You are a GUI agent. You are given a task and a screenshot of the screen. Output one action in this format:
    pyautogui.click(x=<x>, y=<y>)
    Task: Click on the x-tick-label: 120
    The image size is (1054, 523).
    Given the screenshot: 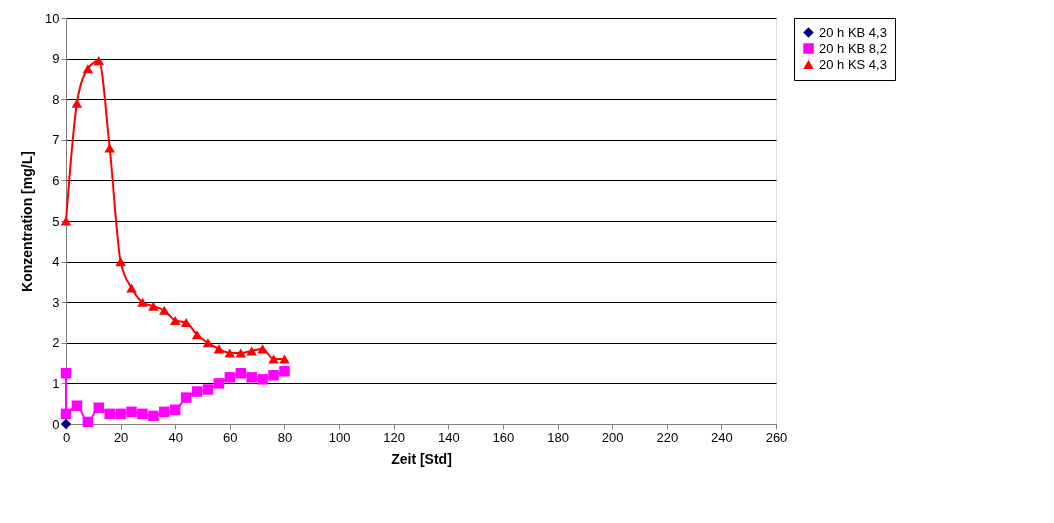 What is the action you would take?
    pyautogui.click(x=394, y=437)
    